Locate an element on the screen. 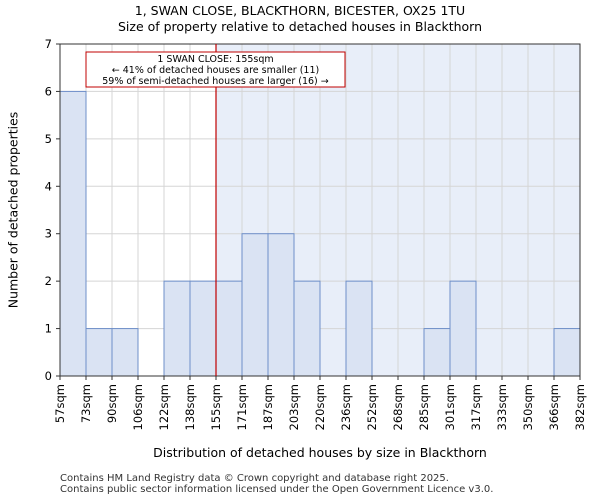  y-tick-label: 0 is located at coordinates (48, 376).